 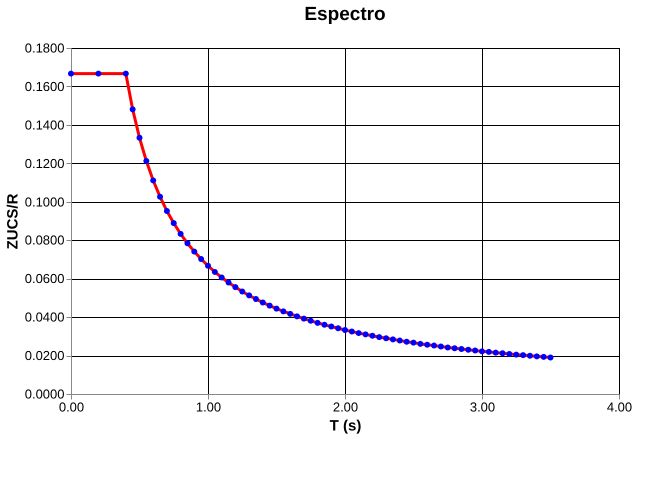 What do you see at coordinates (619, 407) in the screenshot?
I see `x-tick-label: 4.00` at bounding box center [619, 407].